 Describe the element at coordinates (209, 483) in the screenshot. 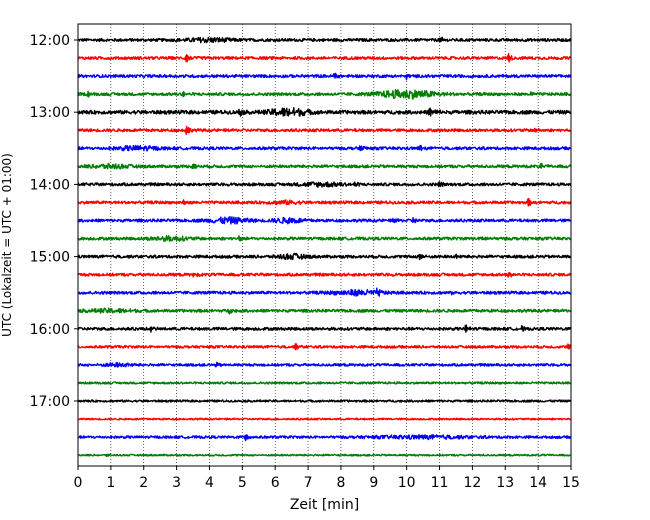

I see `x-tick-label: 4` at that location.